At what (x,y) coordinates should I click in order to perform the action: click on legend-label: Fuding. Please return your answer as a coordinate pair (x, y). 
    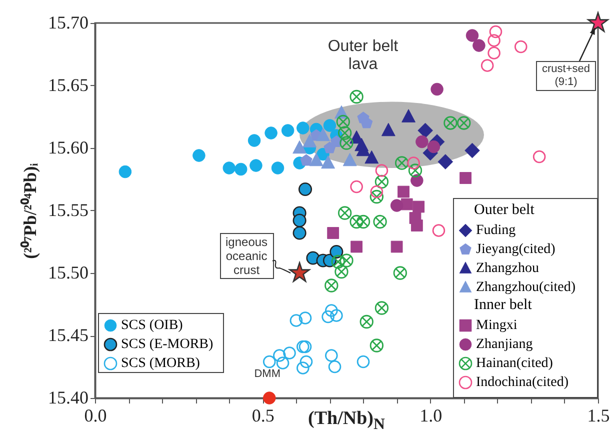
    Looking at the image, I should click on (496, 230).